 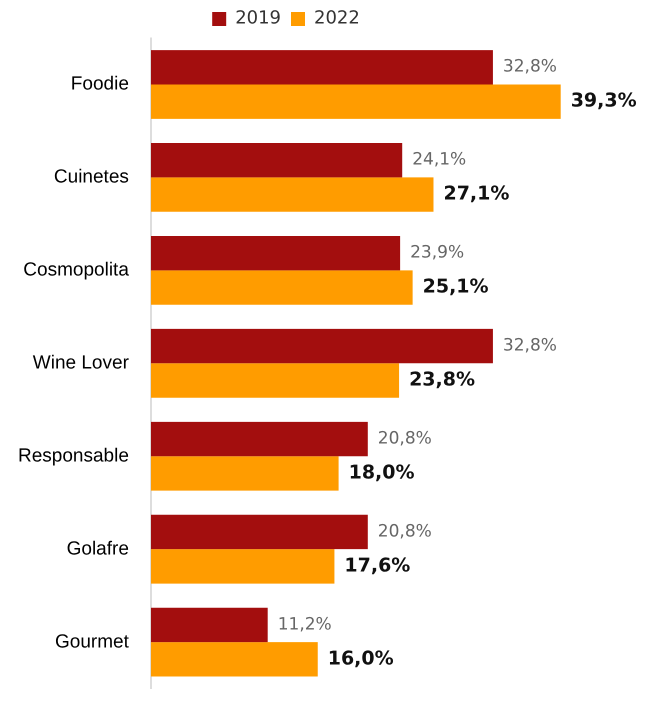 What do you see at coordinates (305, 624) in the screenshot?
I see `data-label: 11,2%` at bounding box center [305, 624].